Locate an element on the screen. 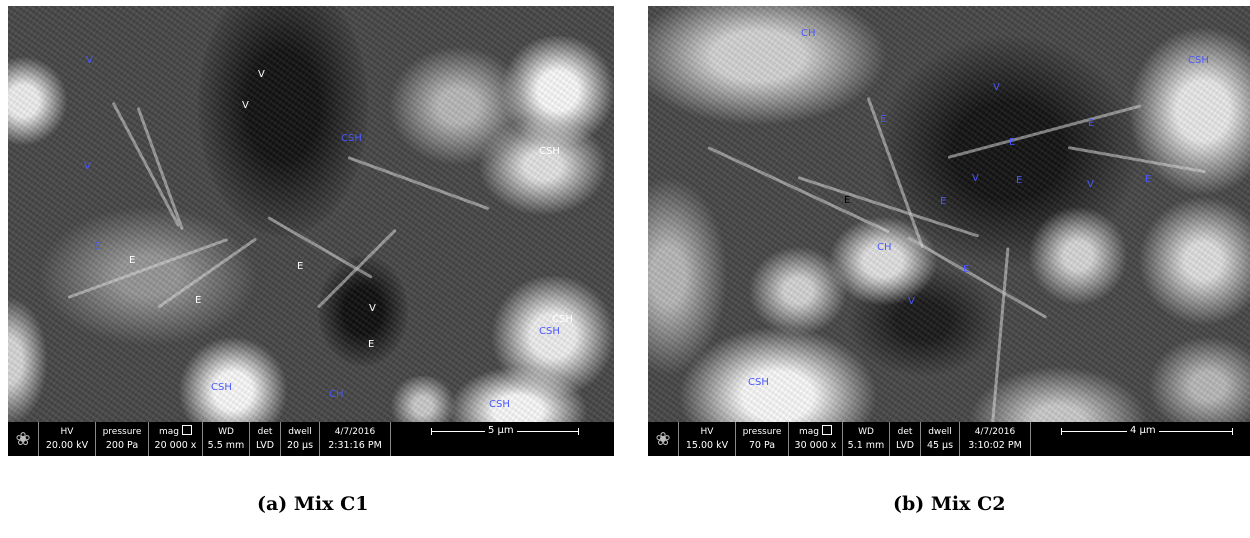 The image size is (1250, 538). wd-cell: WD 5.1 mm is located at coordinates (866, 439).